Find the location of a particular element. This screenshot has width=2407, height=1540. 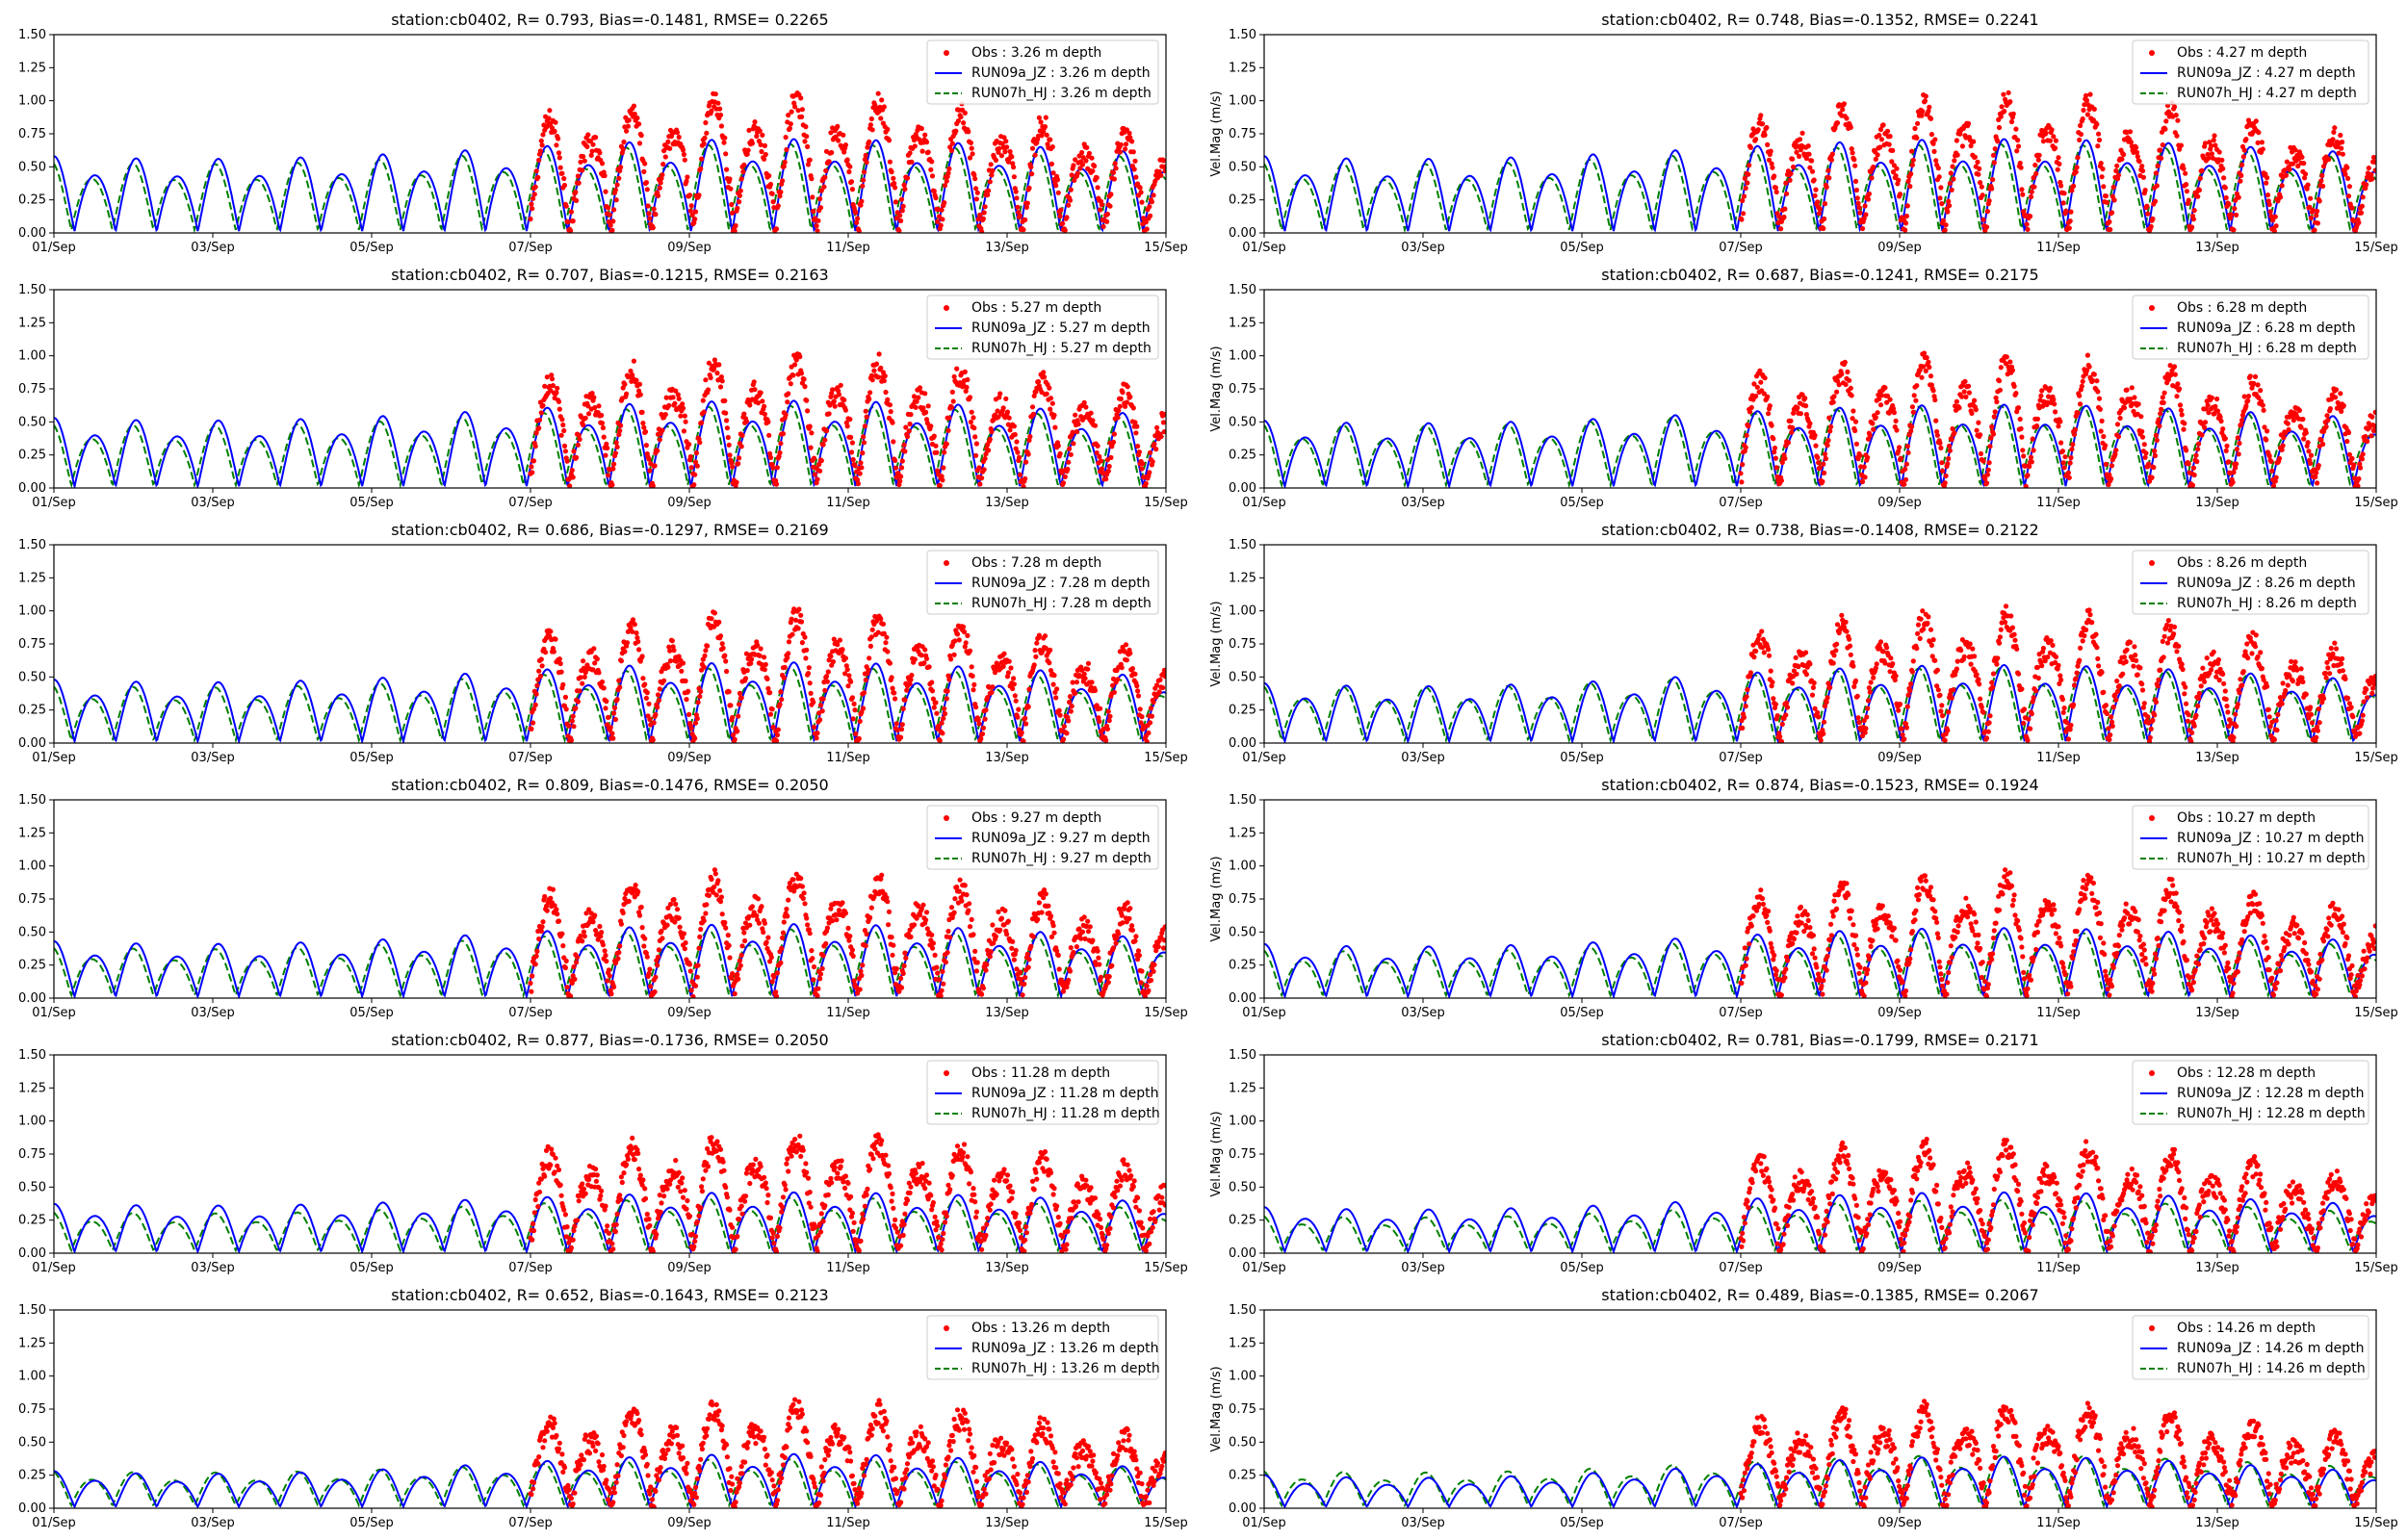

y-tick-label: 1.50 is located at coordinates (32, 800).